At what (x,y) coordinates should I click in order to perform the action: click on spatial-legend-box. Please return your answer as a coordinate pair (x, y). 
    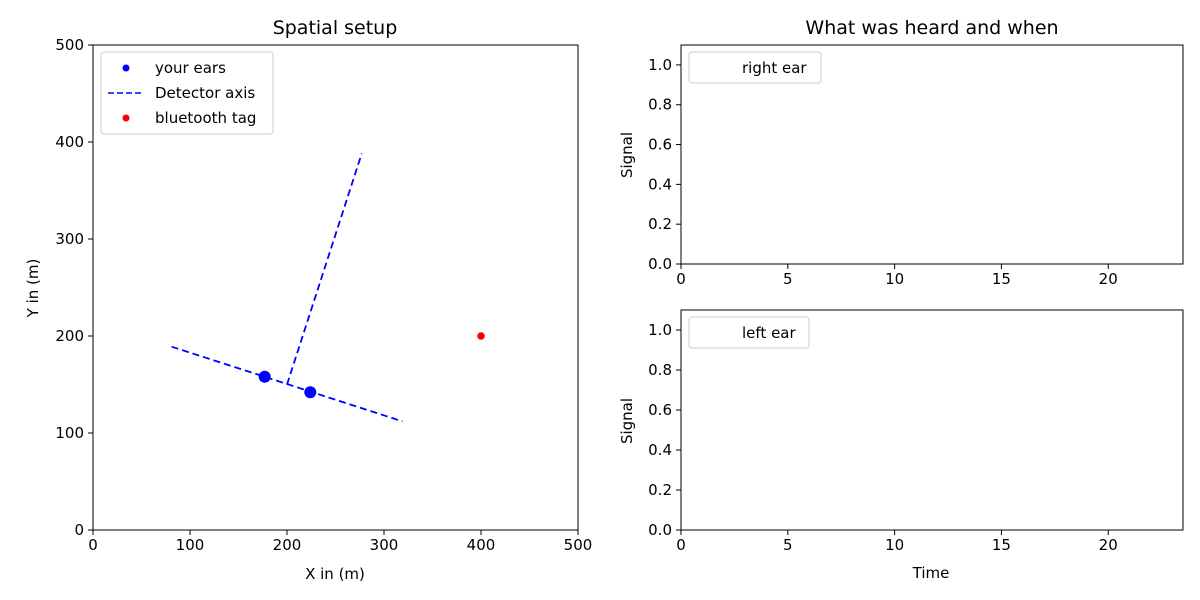
    Looking at the image, I should click on (187, 93).